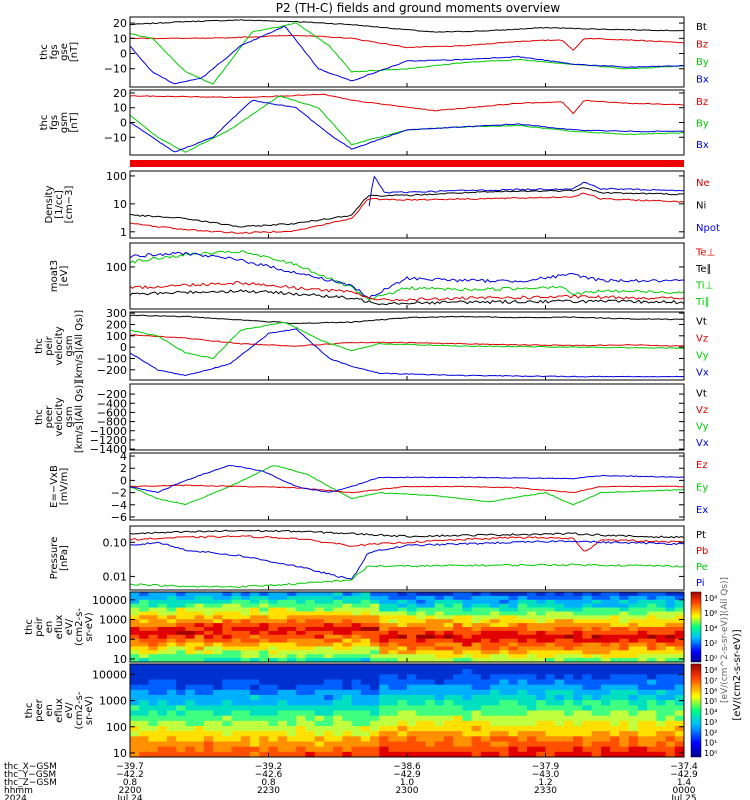  Describe the element at coordinates (710, 643) in the screenshot. I see `colorbar-tick-label: 10²` at that location.